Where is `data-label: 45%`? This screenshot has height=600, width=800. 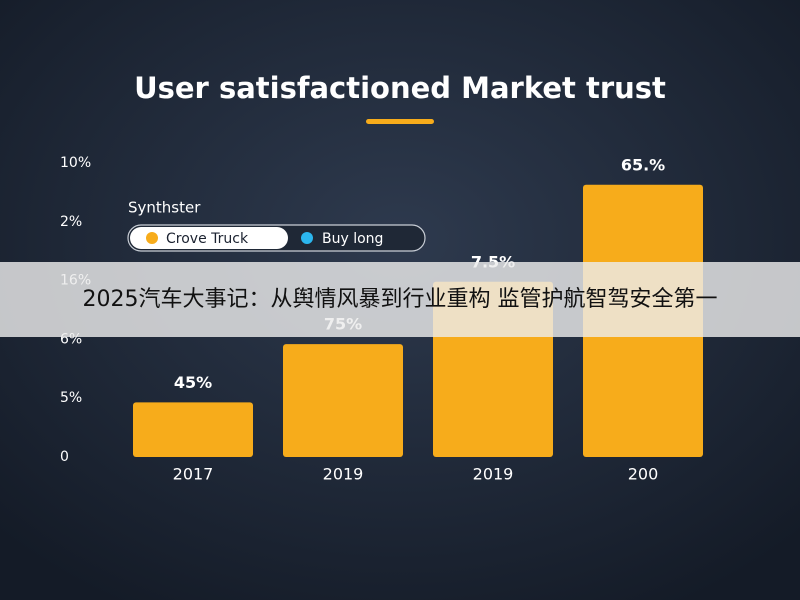 data-label: 45% is located at coordinates (193, 382).